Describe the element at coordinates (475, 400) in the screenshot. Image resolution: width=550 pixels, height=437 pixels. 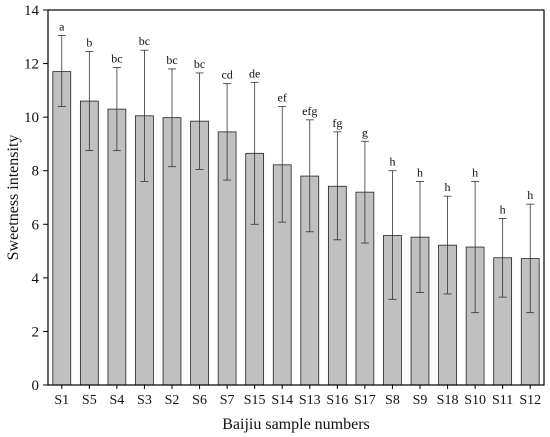
I see `x-tick-label: S10` at that location.